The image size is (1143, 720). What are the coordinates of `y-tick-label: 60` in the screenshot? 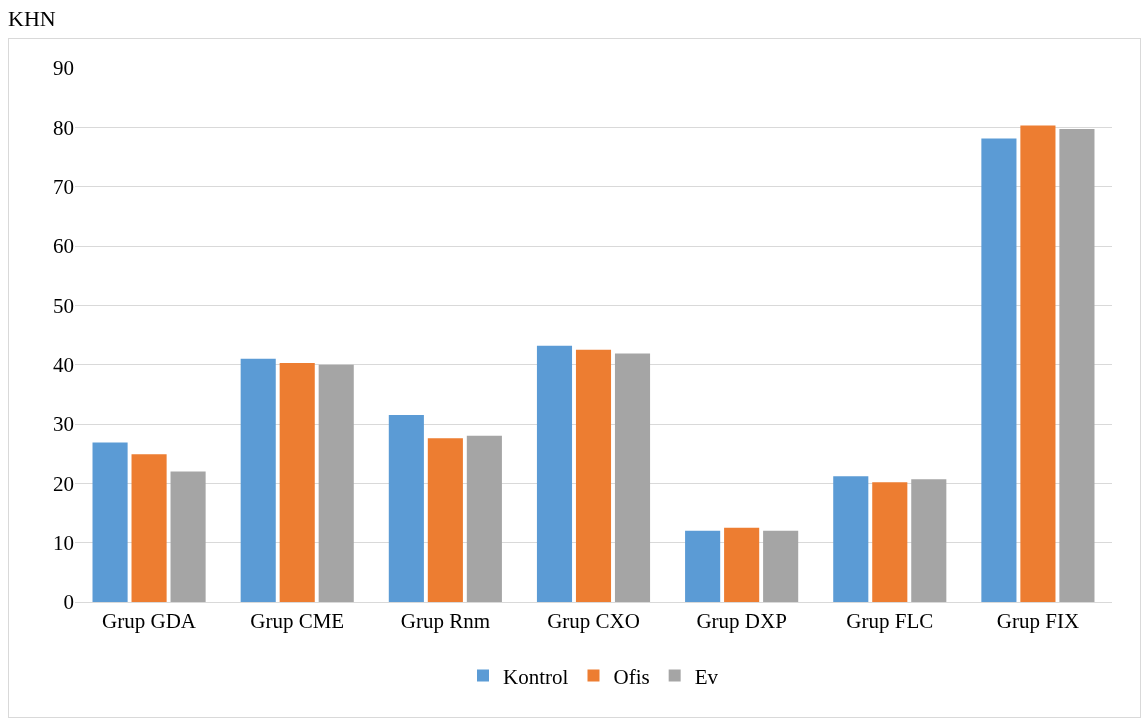 It's located at (63, 246).